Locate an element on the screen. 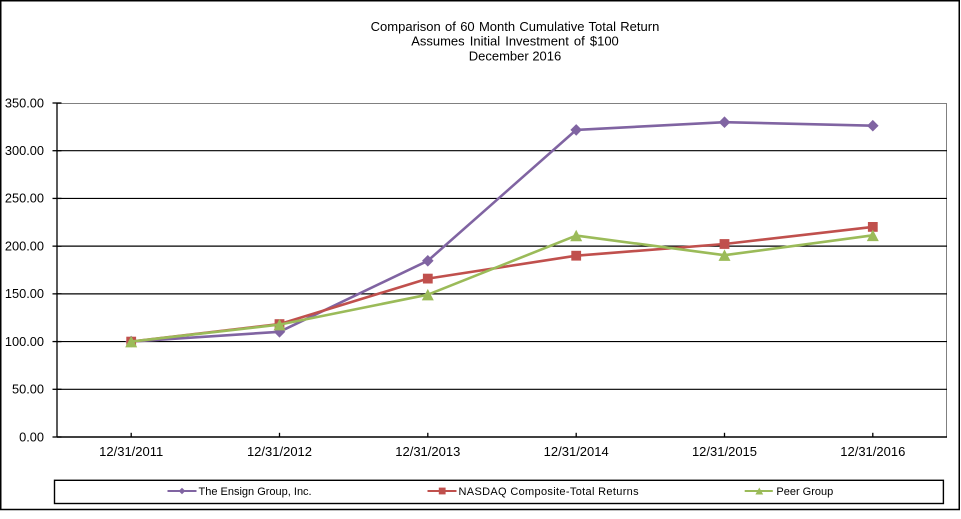  svg-text: 0.00 is located at coordinates (31, 436).